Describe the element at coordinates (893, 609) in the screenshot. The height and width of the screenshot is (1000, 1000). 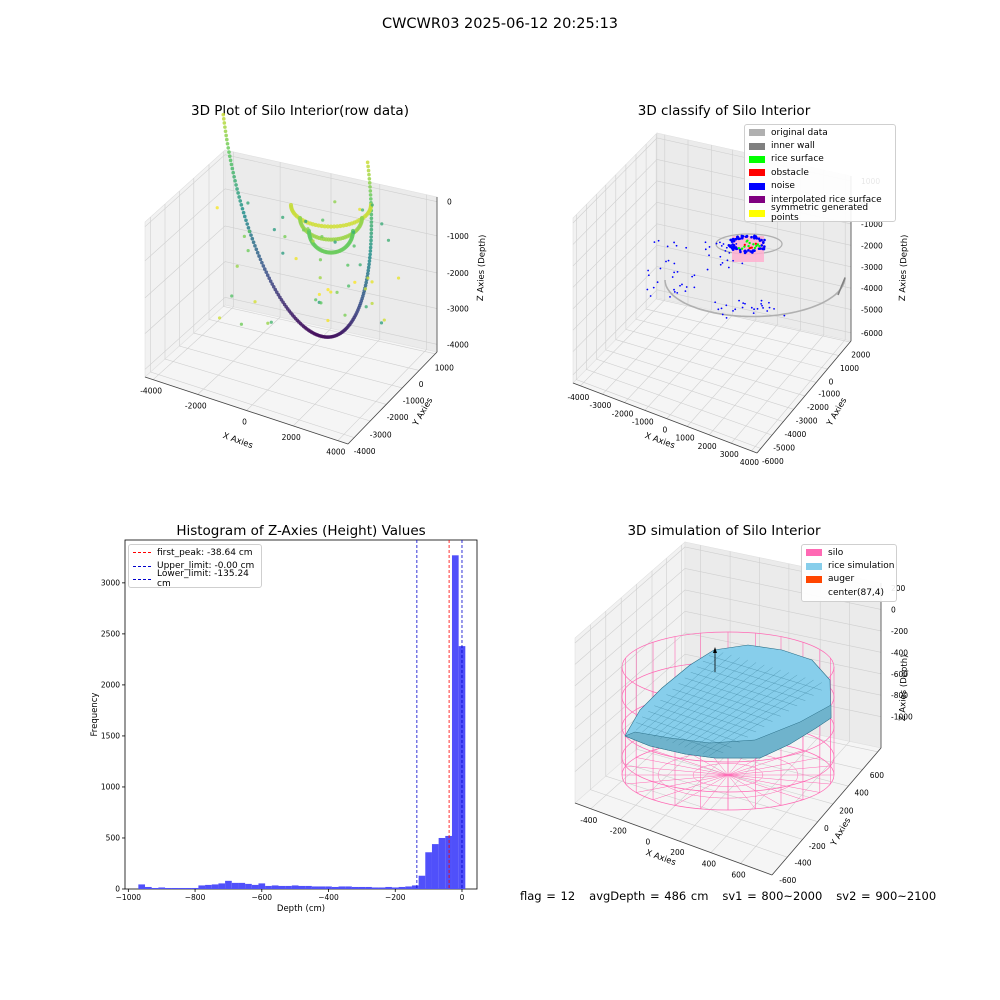
I see `p4-z-tick-label: 0` at that location.